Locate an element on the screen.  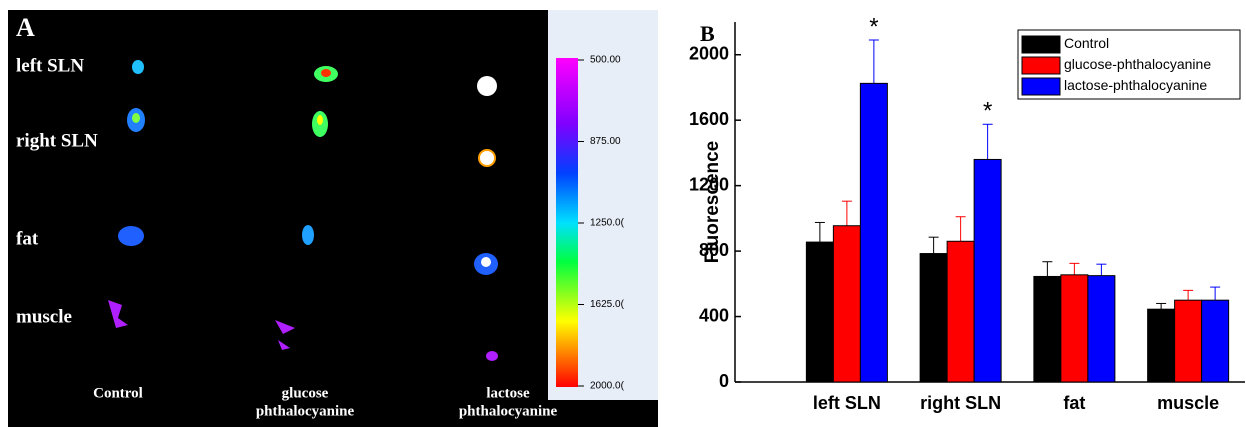
legend-label: lactose-phthalocyanine is located at coordinates (1135, 85).